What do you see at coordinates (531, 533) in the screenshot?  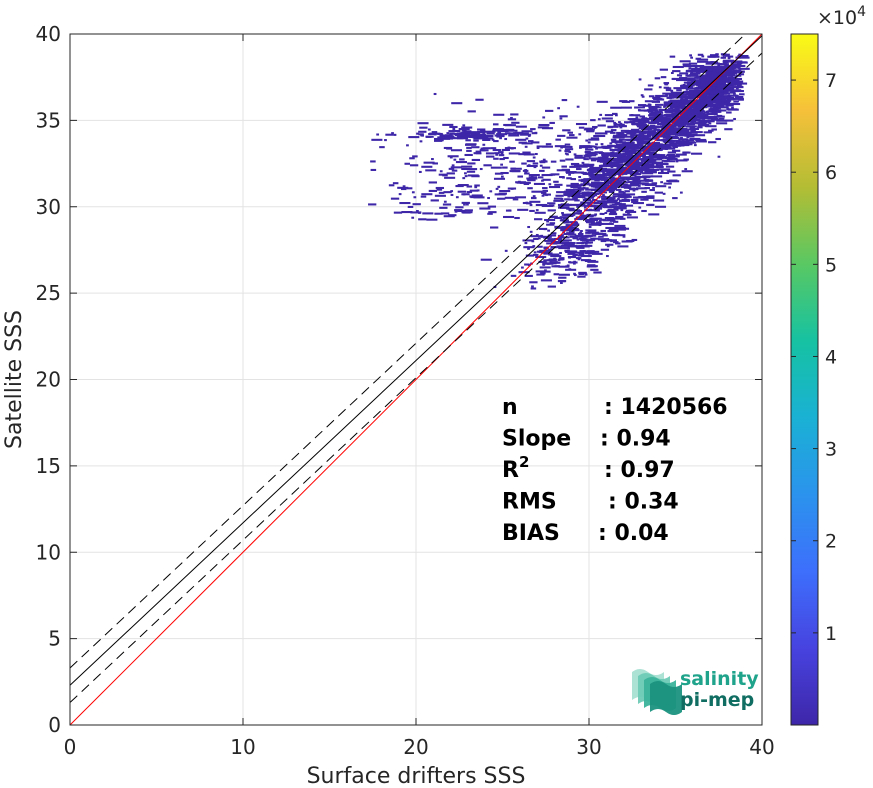 I see `stat-label: BIAS` at bounding box center [531, 533].